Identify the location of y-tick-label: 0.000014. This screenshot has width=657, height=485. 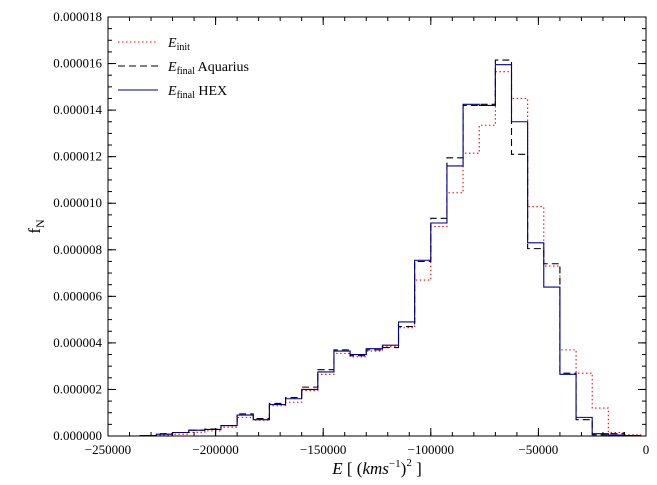
(77, 109).